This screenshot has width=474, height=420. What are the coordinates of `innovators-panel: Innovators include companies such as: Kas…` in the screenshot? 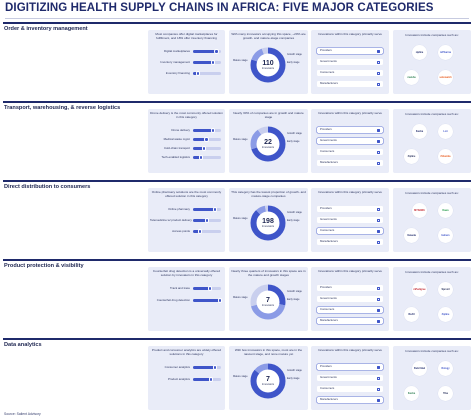 It's located at (432, 141).